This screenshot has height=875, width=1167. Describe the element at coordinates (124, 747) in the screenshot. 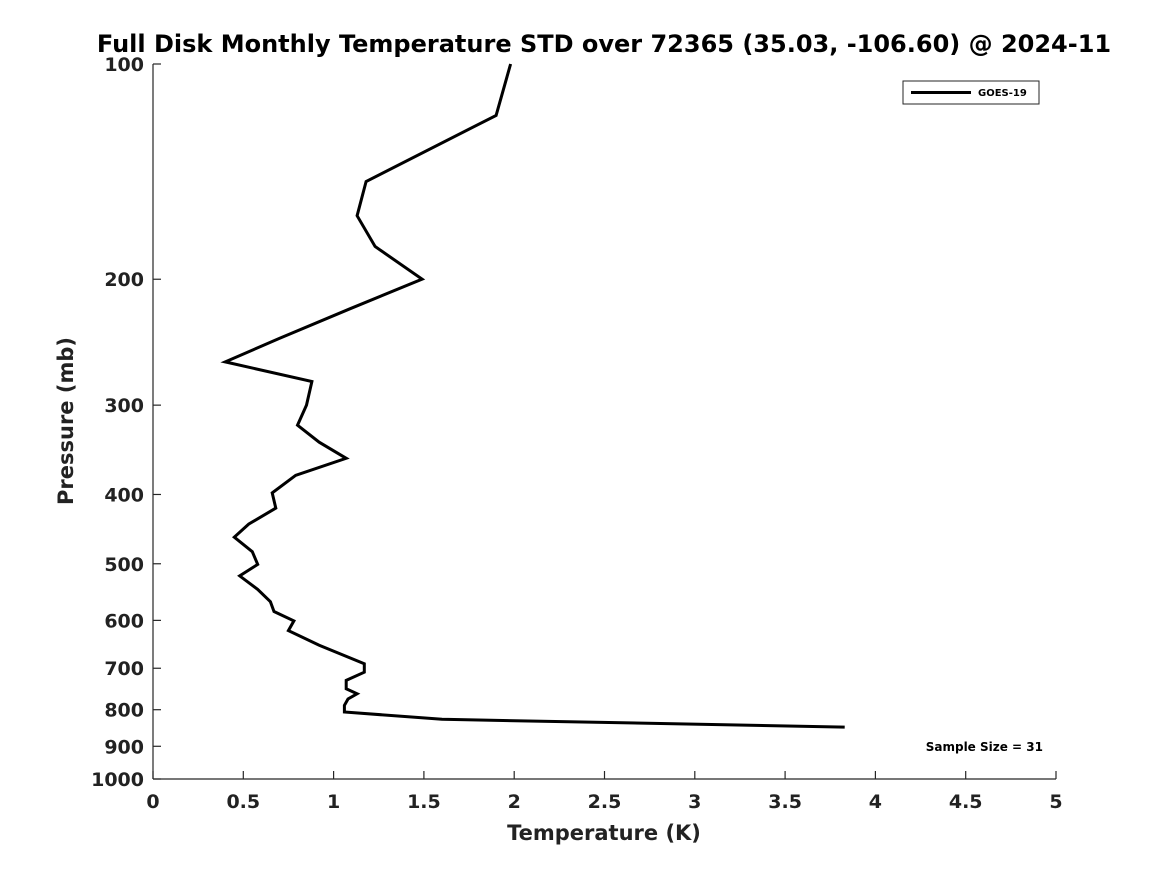

I see `y-tick-label: 900` at that location.